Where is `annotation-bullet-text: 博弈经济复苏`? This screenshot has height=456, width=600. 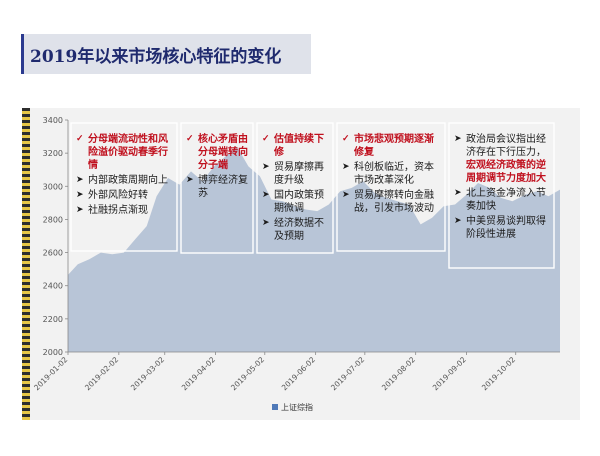
annotation-bullet-text: 博弈经济复苏 is located at coordinates (223, 187).